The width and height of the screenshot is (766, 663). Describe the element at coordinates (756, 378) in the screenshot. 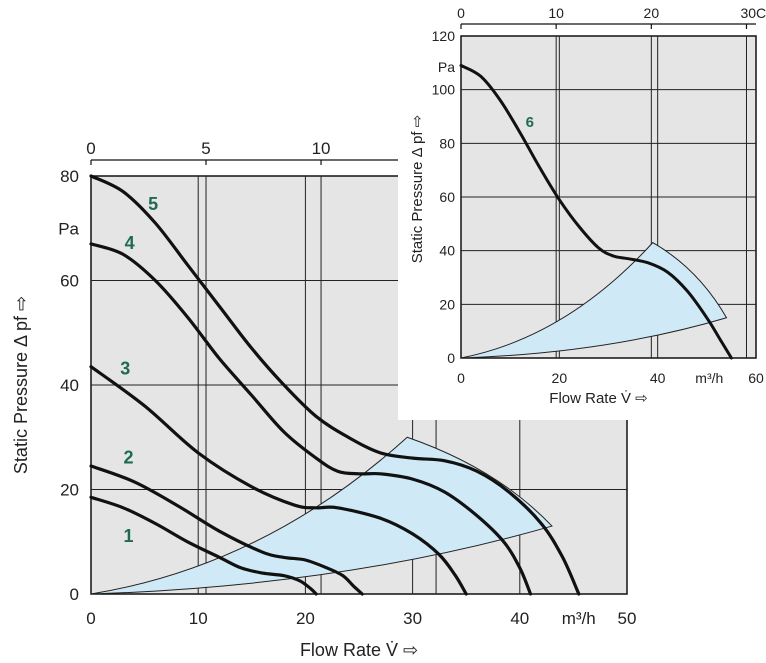

I see `x-tick-label: 60` at that location.